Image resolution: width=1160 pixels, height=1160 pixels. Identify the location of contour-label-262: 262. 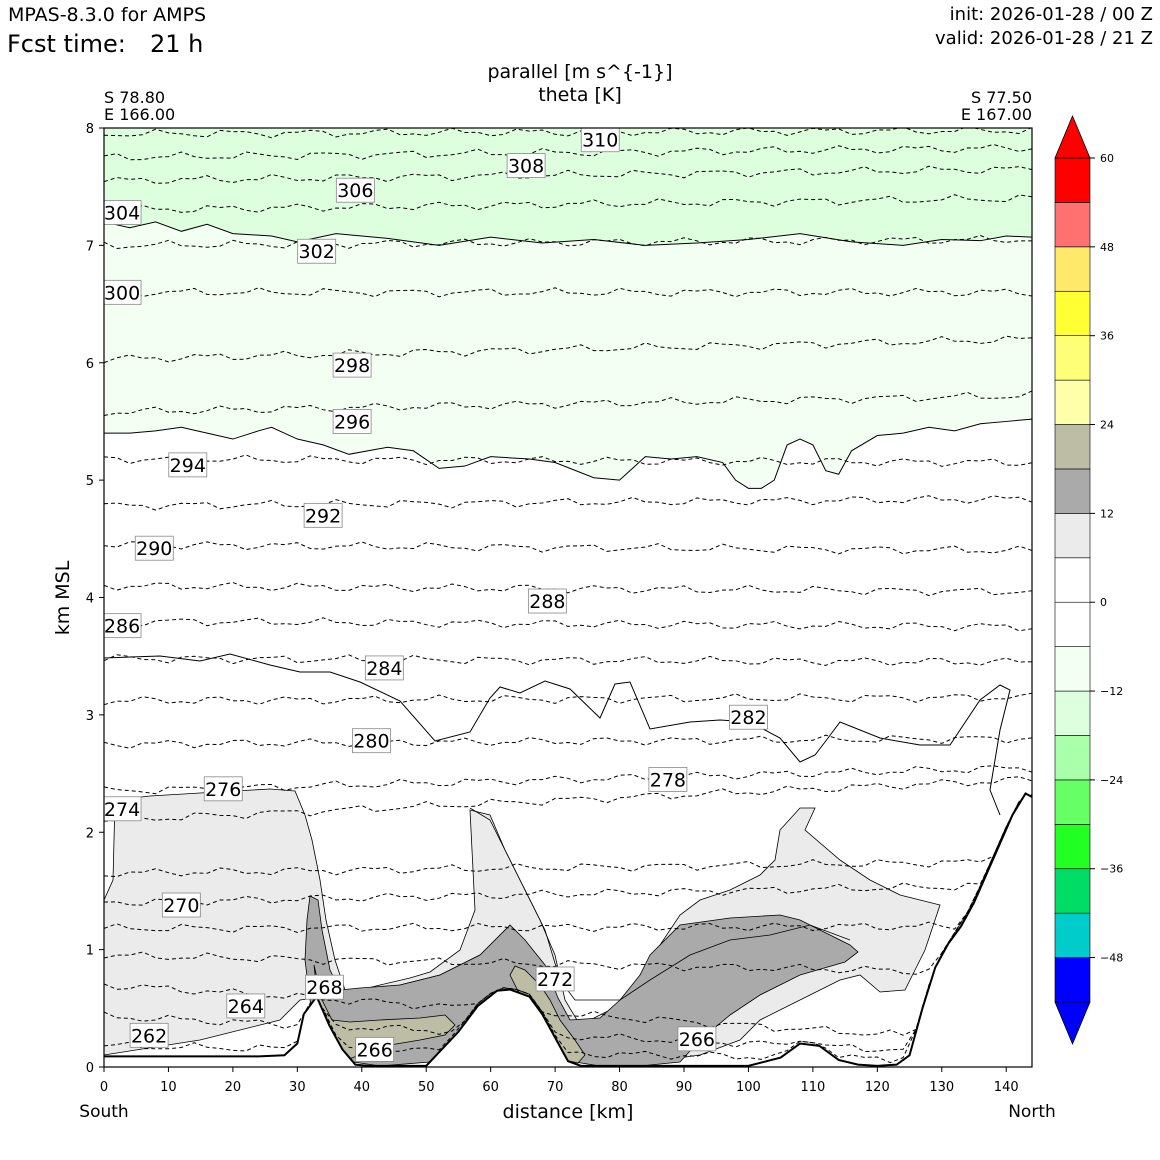
(149, 1035).